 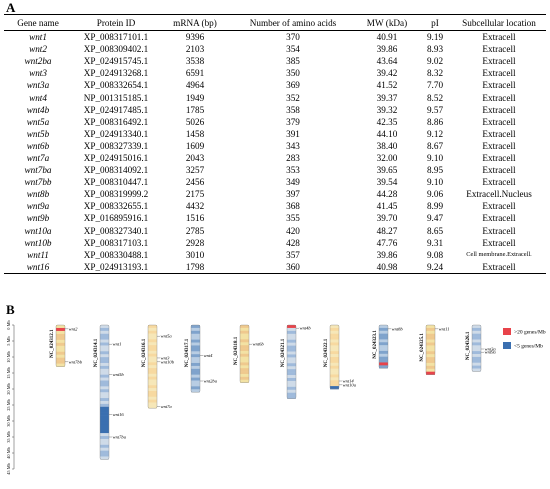 I want to click on chromosome-NC_024314.1, so click(x=104, y=392).